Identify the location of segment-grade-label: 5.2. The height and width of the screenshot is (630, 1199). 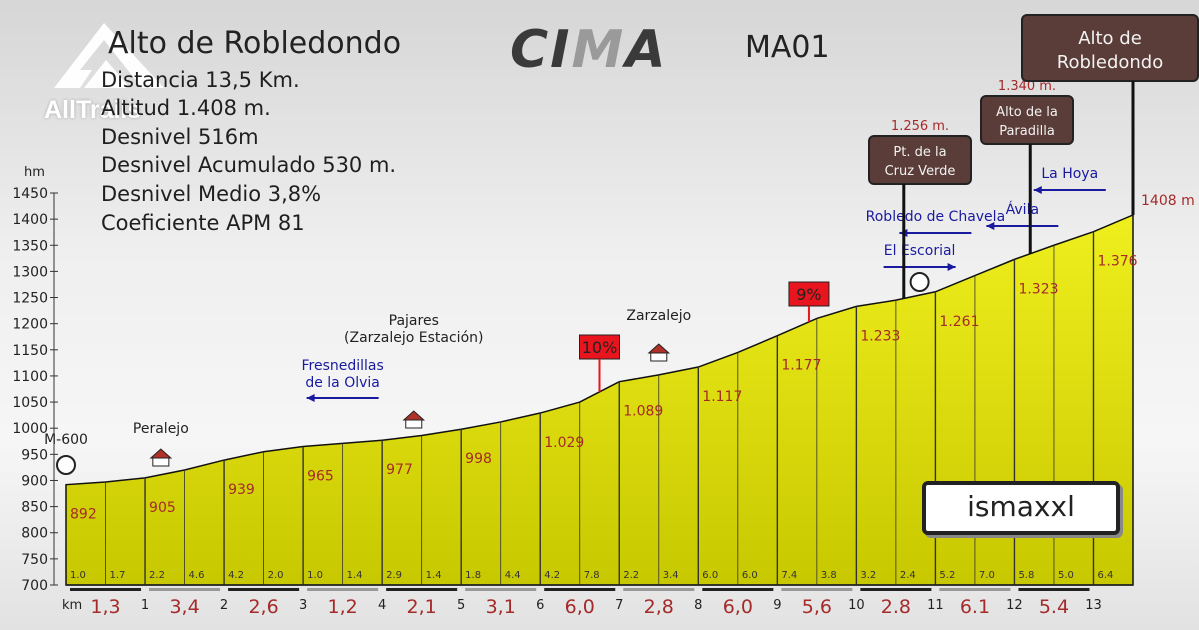
(947, 575).